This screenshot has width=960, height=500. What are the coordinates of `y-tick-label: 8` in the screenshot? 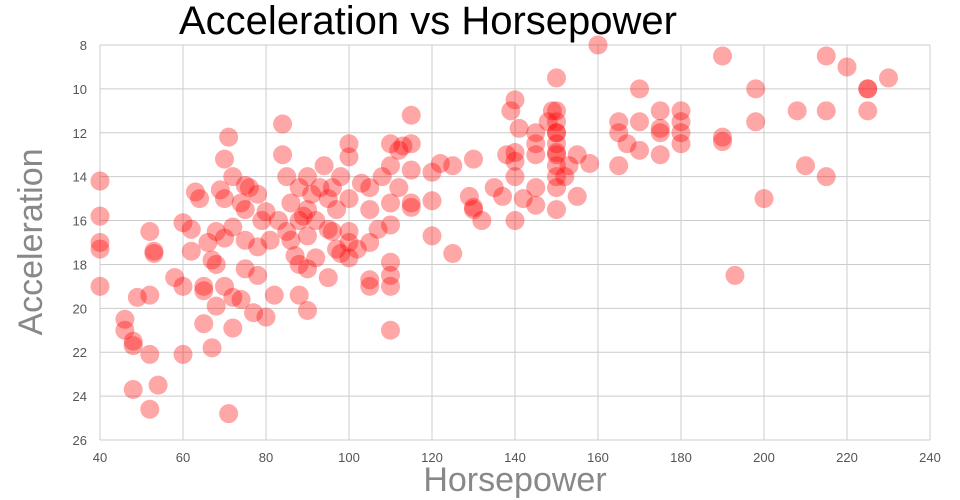 It's located at (83, 45).